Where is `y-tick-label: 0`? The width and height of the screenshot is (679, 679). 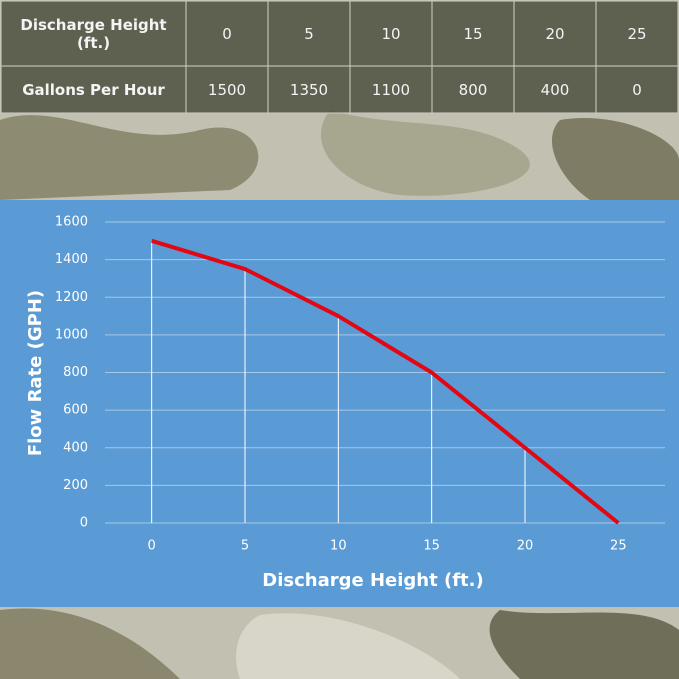
y-tick-label: 0 is located at coordinates (84, 523).